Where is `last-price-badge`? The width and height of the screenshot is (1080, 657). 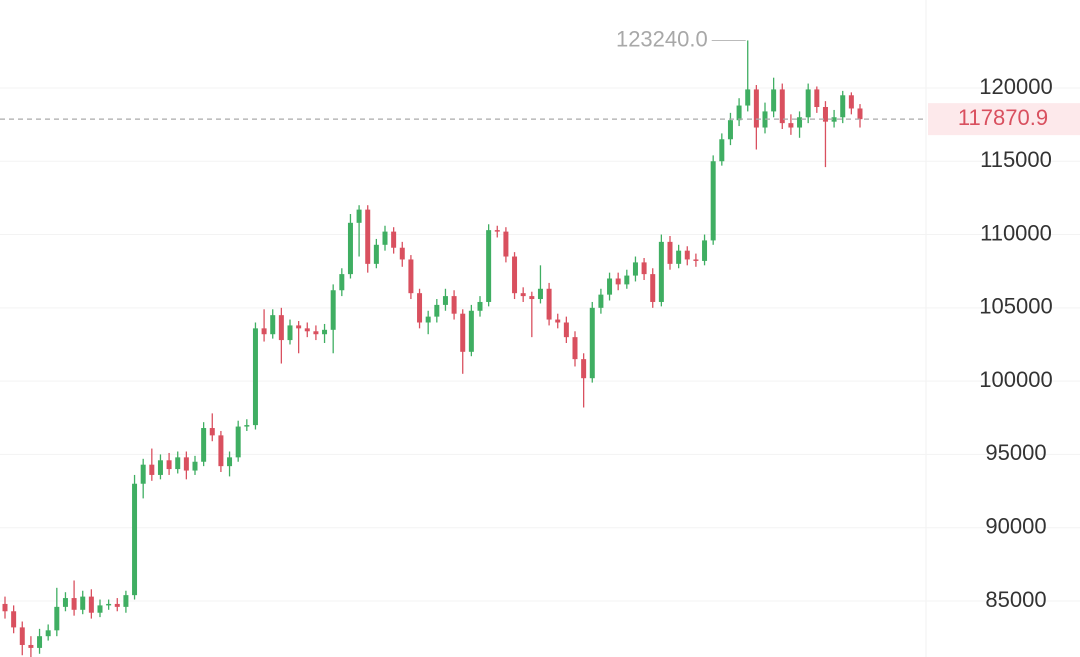 last-price-badge is located at coordinates (1004, 119).